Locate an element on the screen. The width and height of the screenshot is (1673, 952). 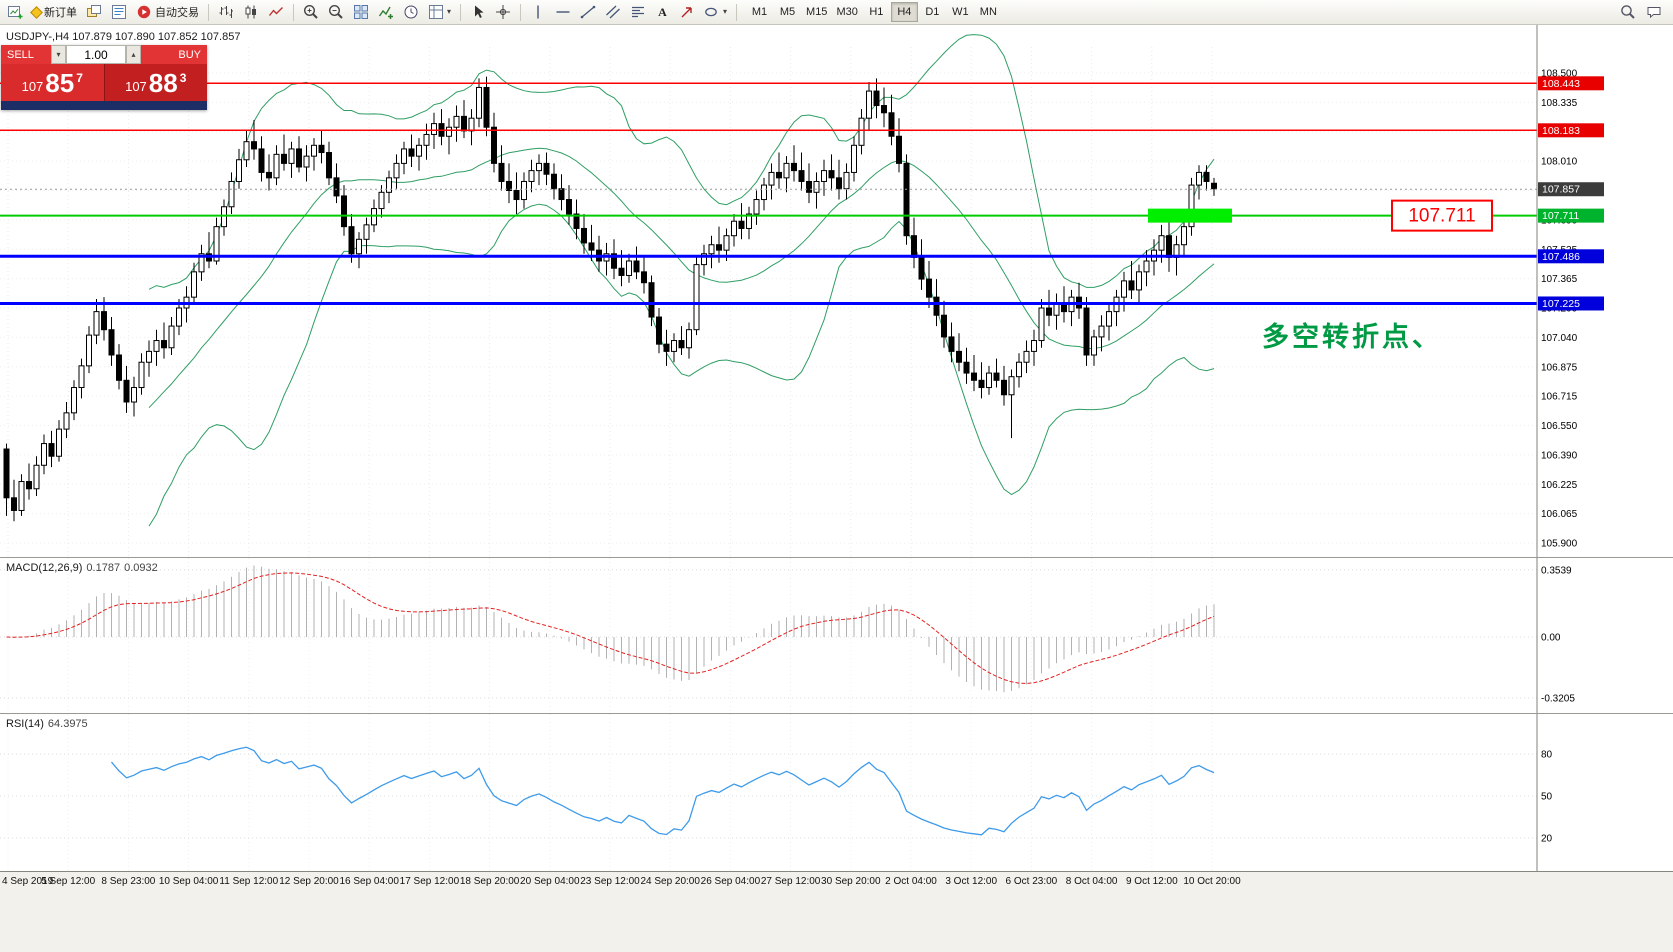
timeframe-button-d1: D1 is located at coordinates (932, 12).